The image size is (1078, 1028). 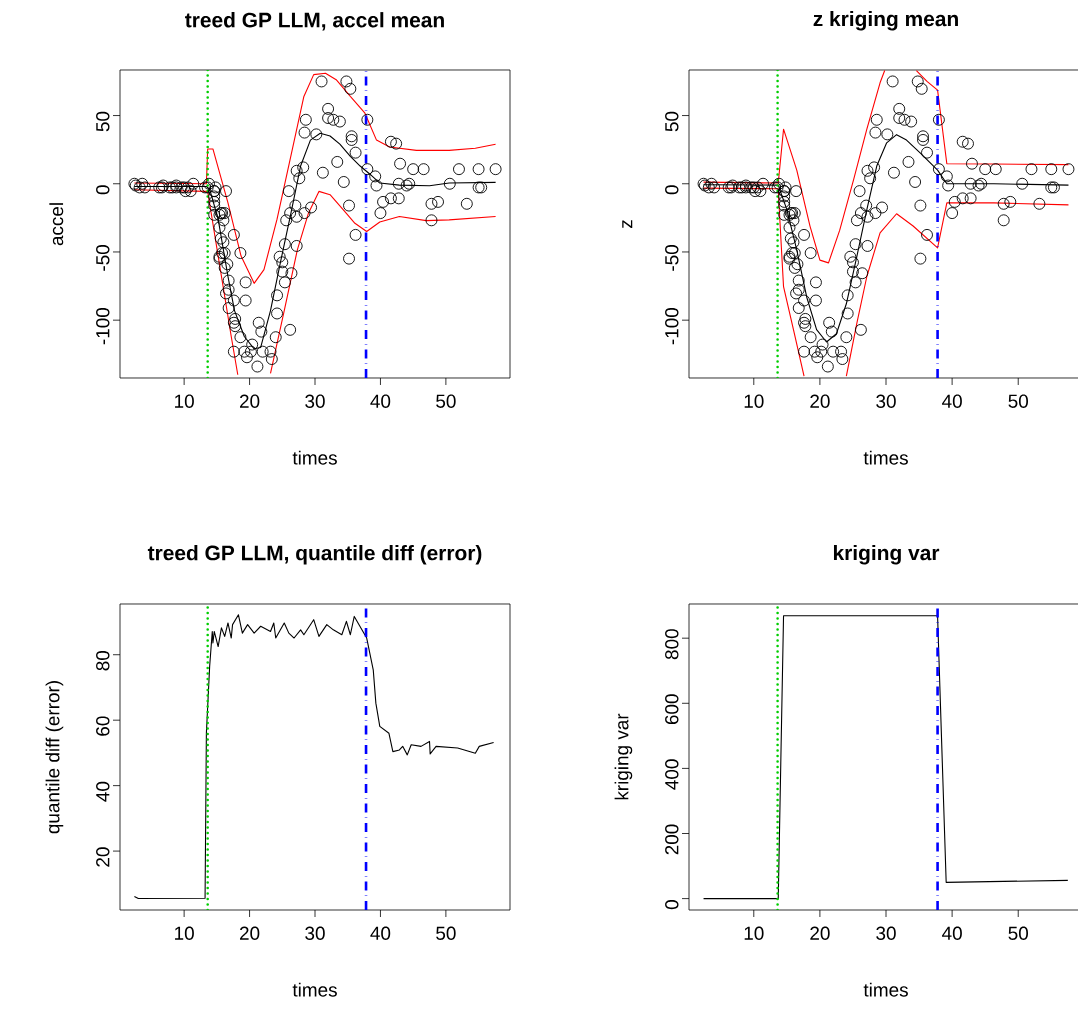 What do you see at coordinates (627, 224) in the screenshot?
I see `y-axis-title: z` at bounding box center [627, 224].